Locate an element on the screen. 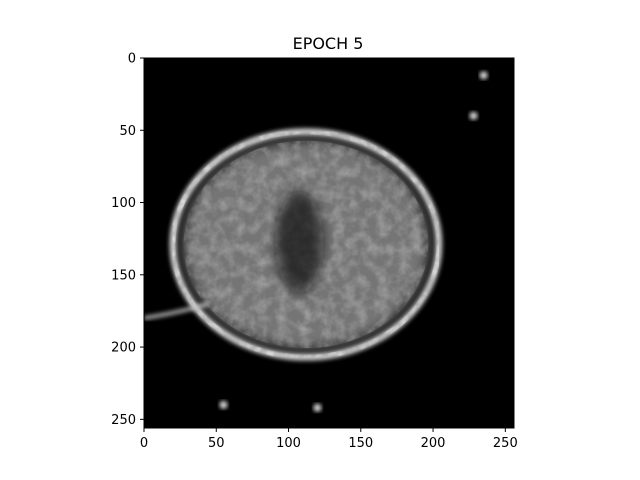 The height and width of the screenshot is (480, 640). y-tick-label: 250 is located at coordinates (123, 420).